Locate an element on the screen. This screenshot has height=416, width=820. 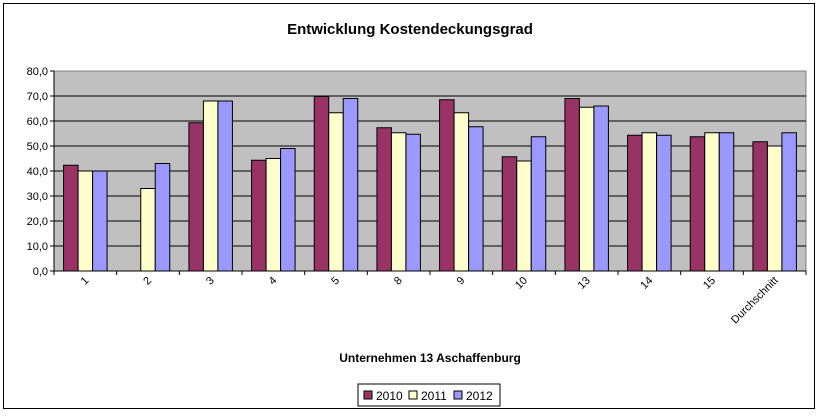
x-tick-label: 10 is located at coordinates (521, 283).